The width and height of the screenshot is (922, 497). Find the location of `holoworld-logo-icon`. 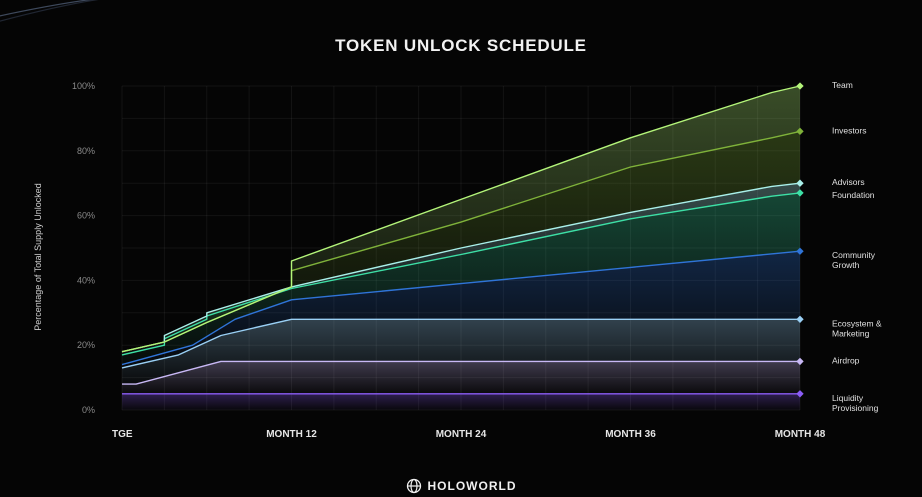

holoworld-logo-icon is located at coordinates (413, 486).